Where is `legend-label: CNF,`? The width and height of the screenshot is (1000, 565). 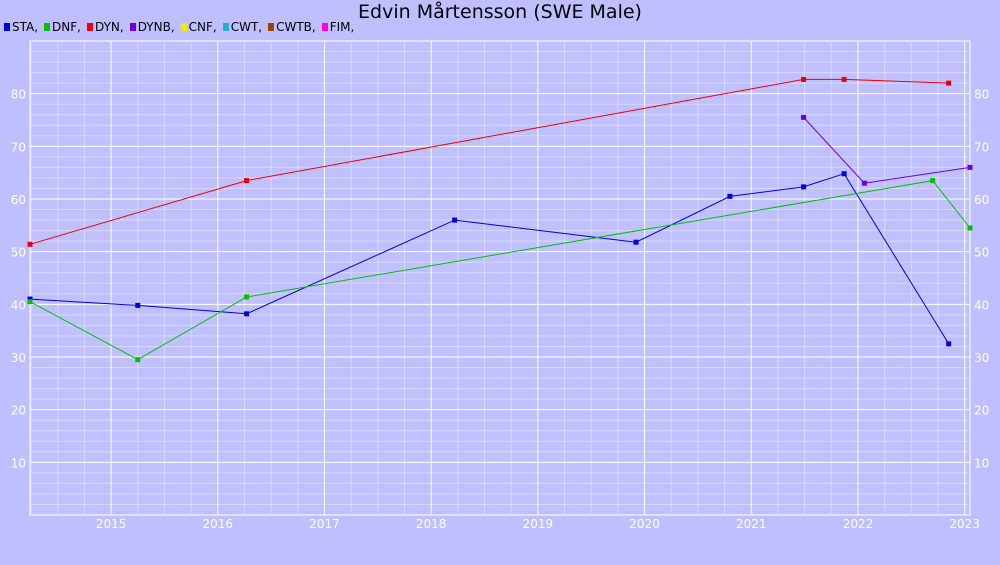
legend-label: CNF, is located at coordinates (202, 27).